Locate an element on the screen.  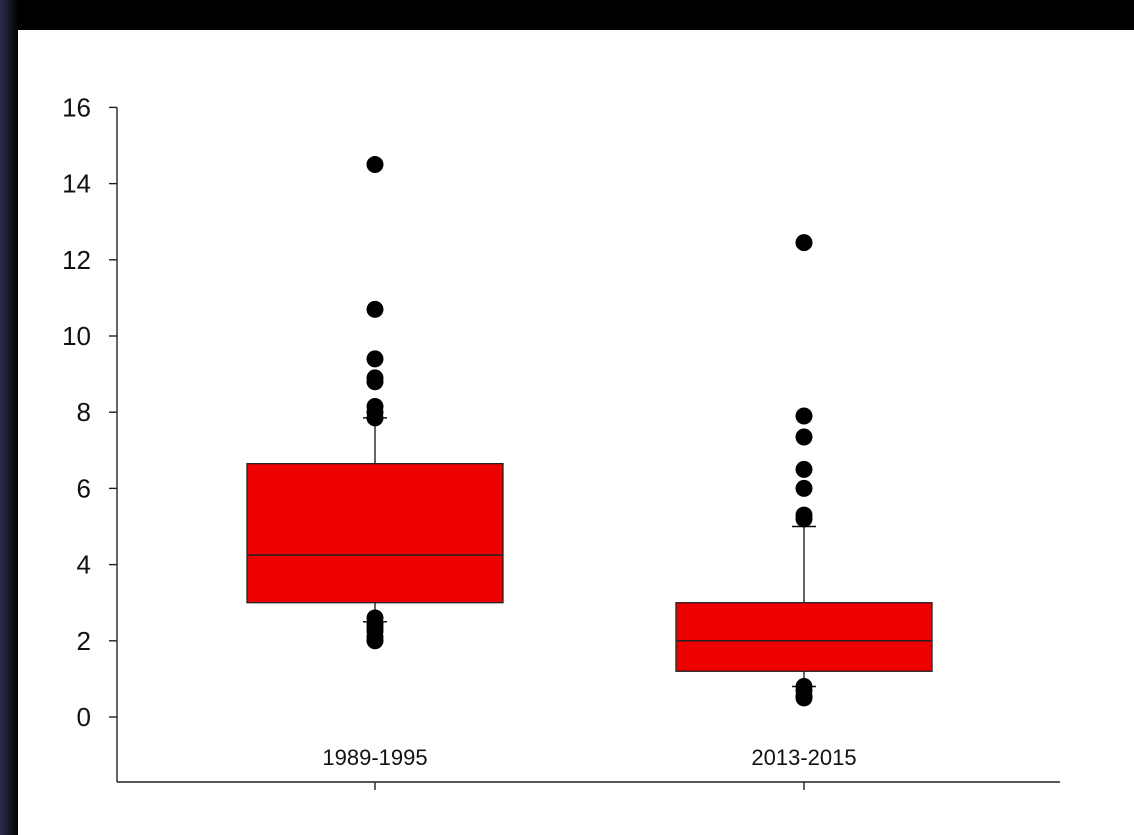
y-tick-label: 6 is located at coordinates (84, 488).